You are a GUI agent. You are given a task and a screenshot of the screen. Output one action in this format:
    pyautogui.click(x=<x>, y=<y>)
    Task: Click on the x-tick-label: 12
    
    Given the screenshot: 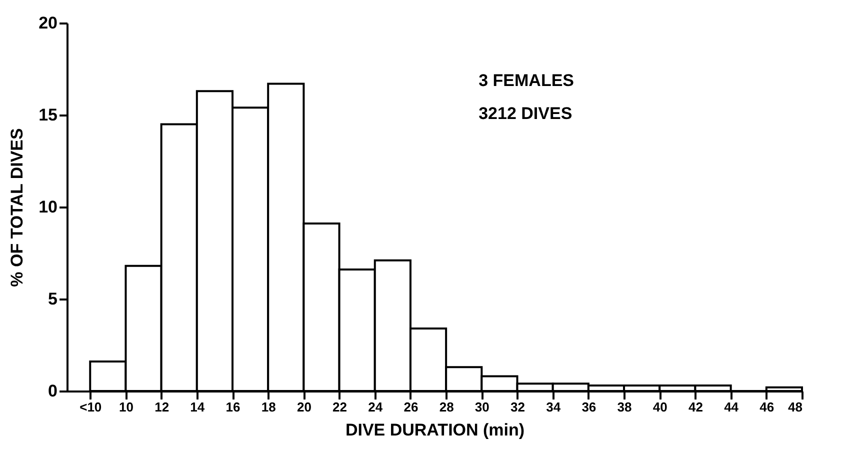 What is the action you would take?
    pyautogui.click(x=162, y=407)
    